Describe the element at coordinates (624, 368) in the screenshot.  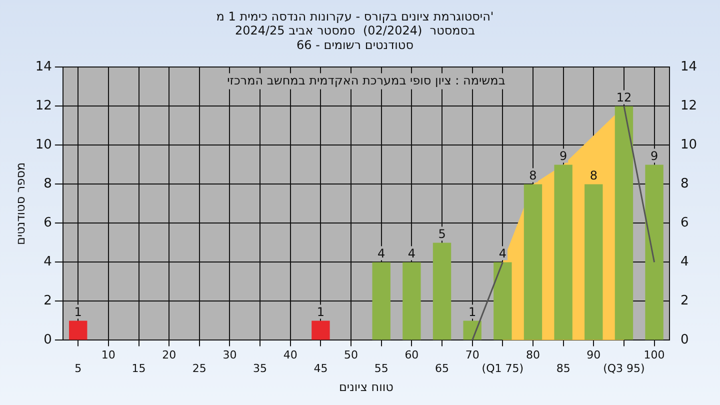
I see `x-tick-label: (Q3 95)` at that location.